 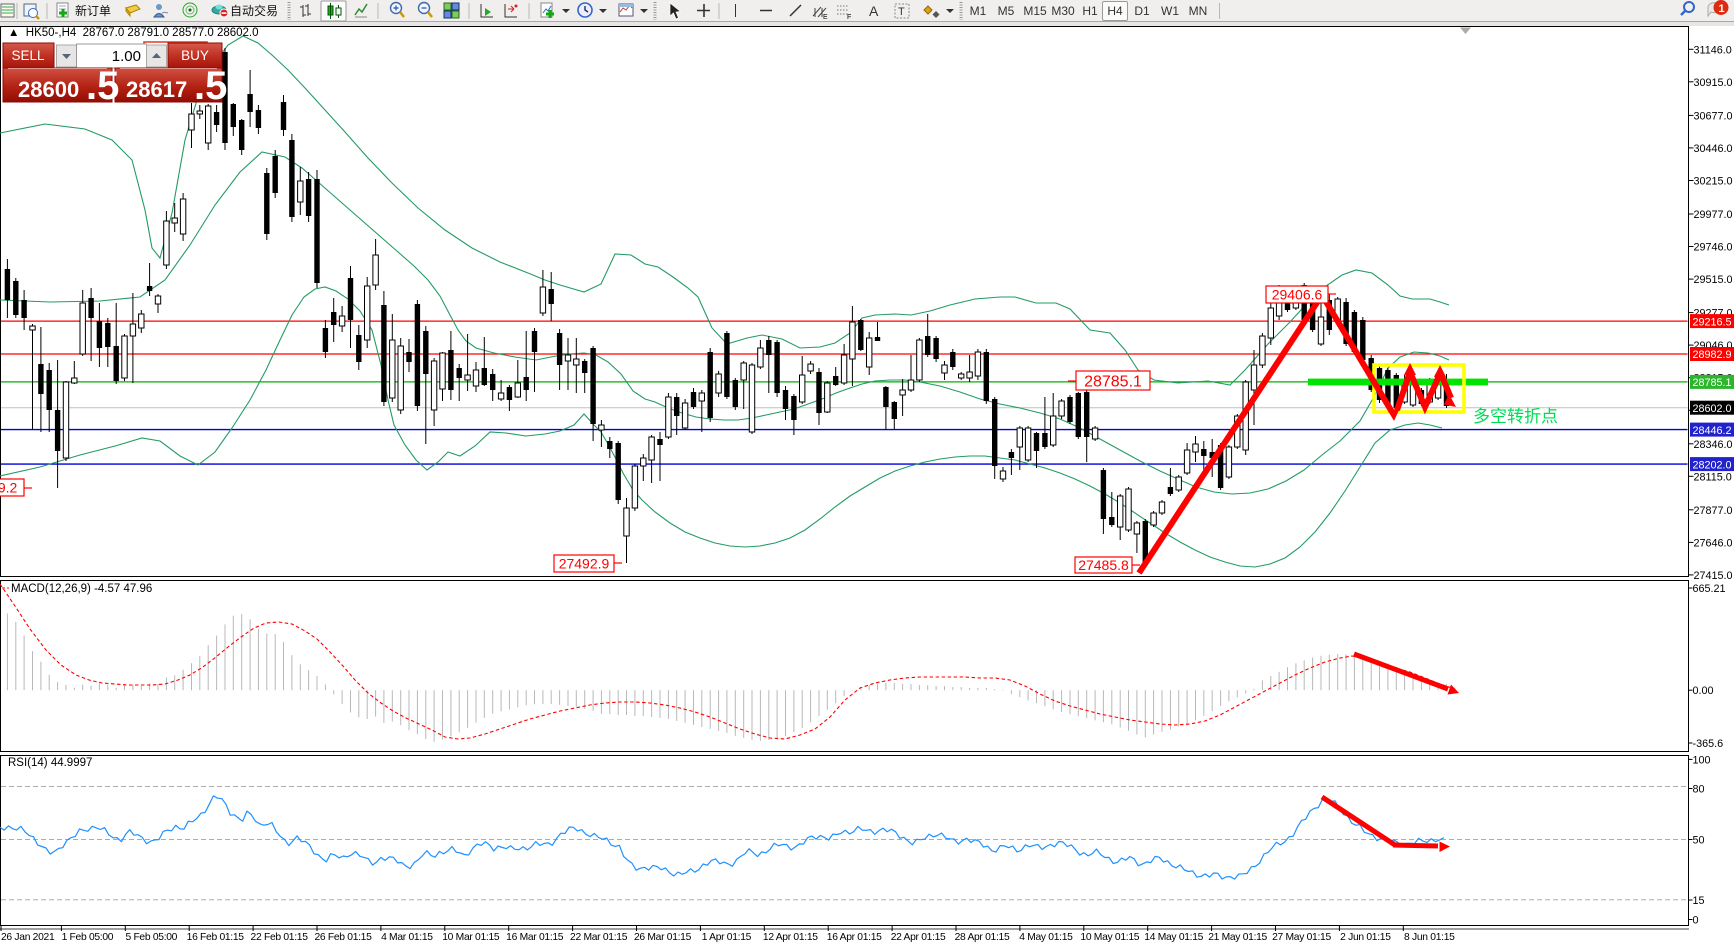 I want to click on svg-text: 28115.0, so click(x=1713, y=477).